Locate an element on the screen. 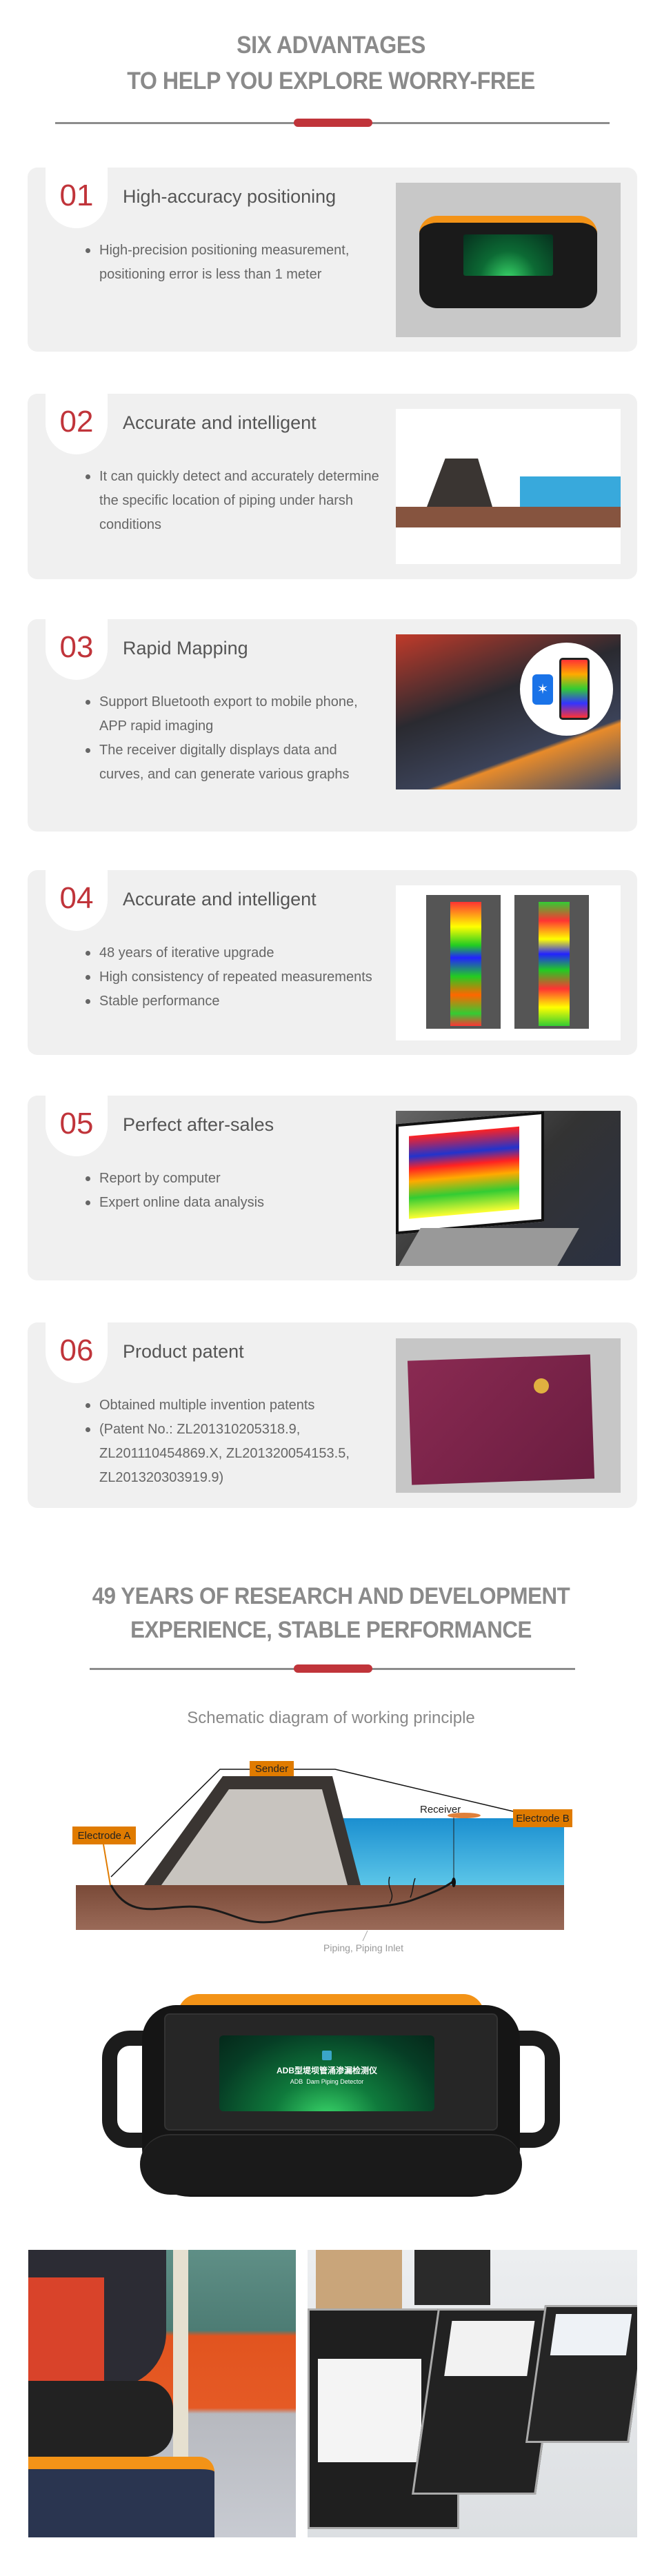  number-badge: 05 is located at coordinates (77, 1126).